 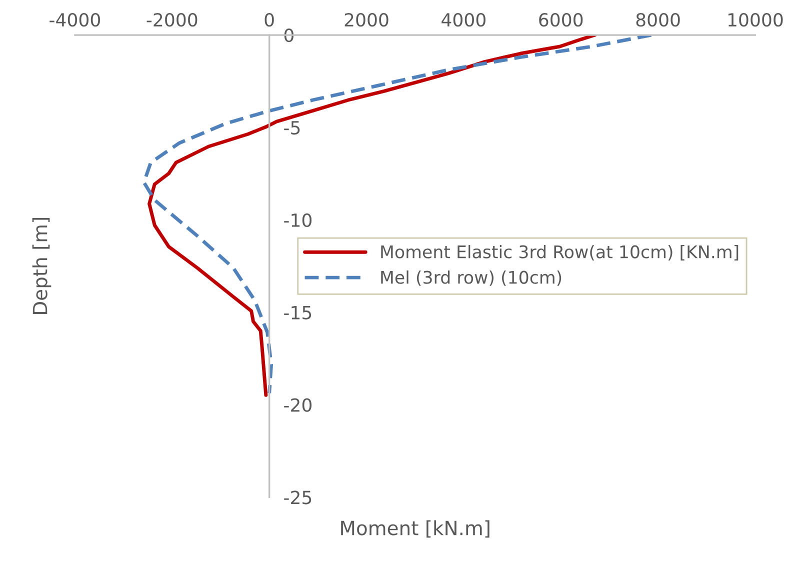 I want to click on legend-label: Mel (3rd row) (10cm), so click(x=471, y=278).